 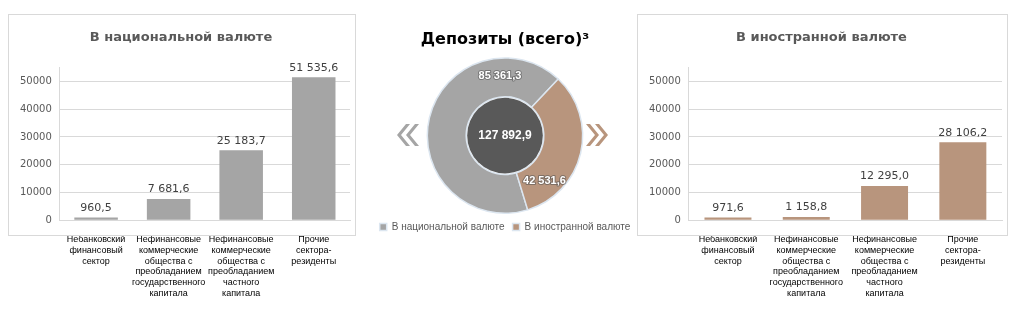 I want to click on data-label: 85 361,3, so click(x=500, y=74).